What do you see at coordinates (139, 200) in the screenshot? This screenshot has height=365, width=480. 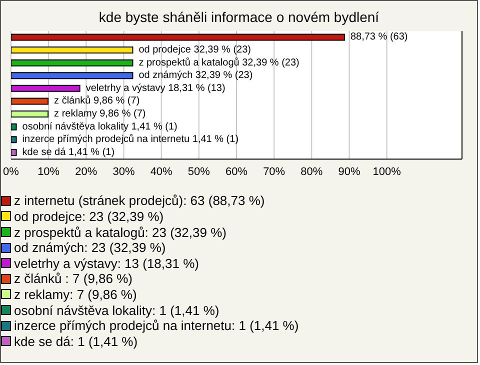 I see `legend-label: z internetu (stránek prodejců): 63 (88,73 %)` at bounding box center [139, 200].